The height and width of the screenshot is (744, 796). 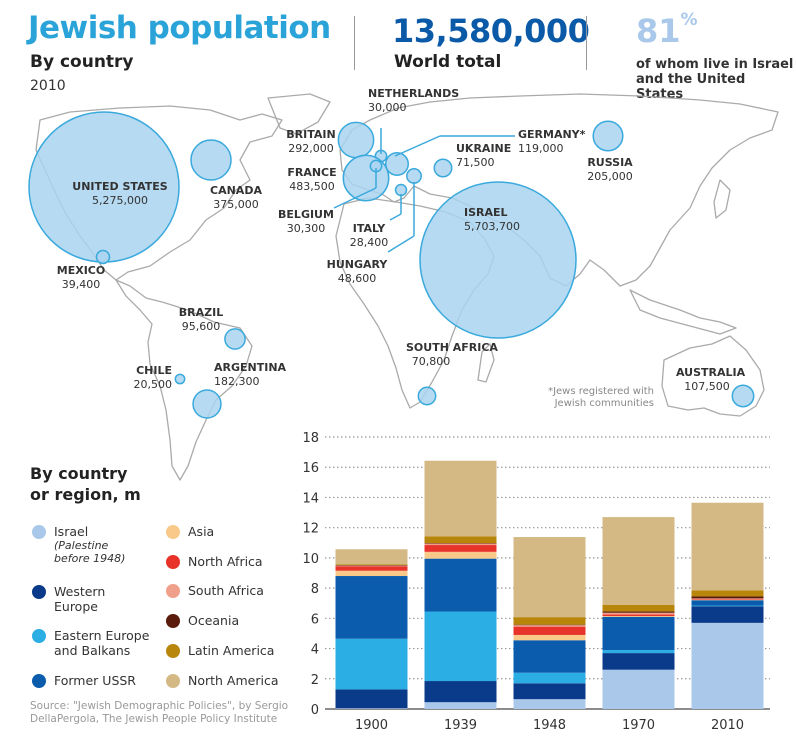 I want to click on y-tick-label: 16, so click(x=310, y=468).